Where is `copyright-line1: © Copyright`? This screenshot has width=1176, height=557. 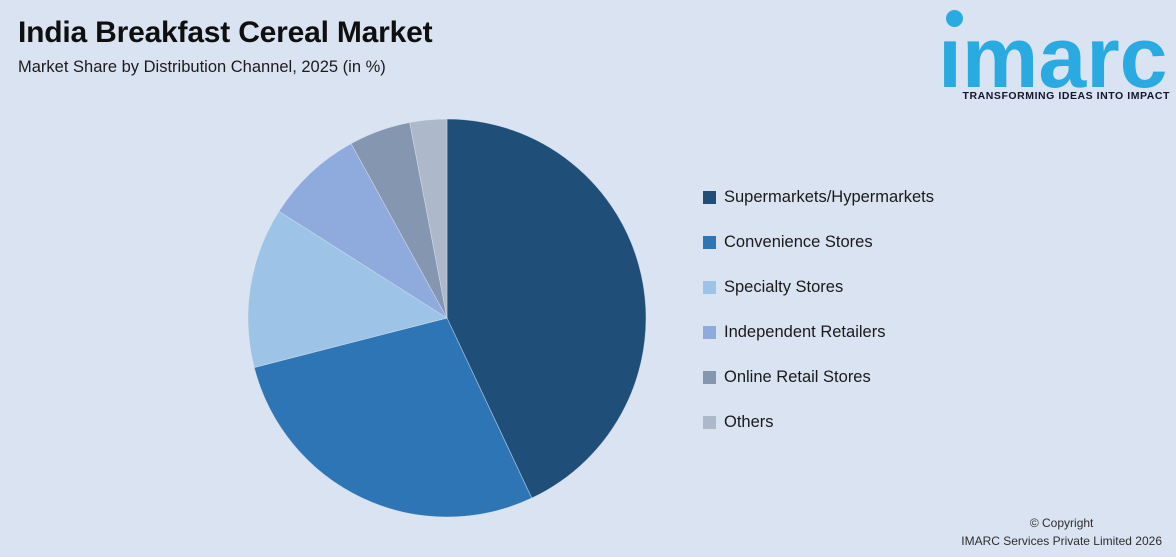 copyright-line1: © Copyright is located at coordinates (1061, 523).